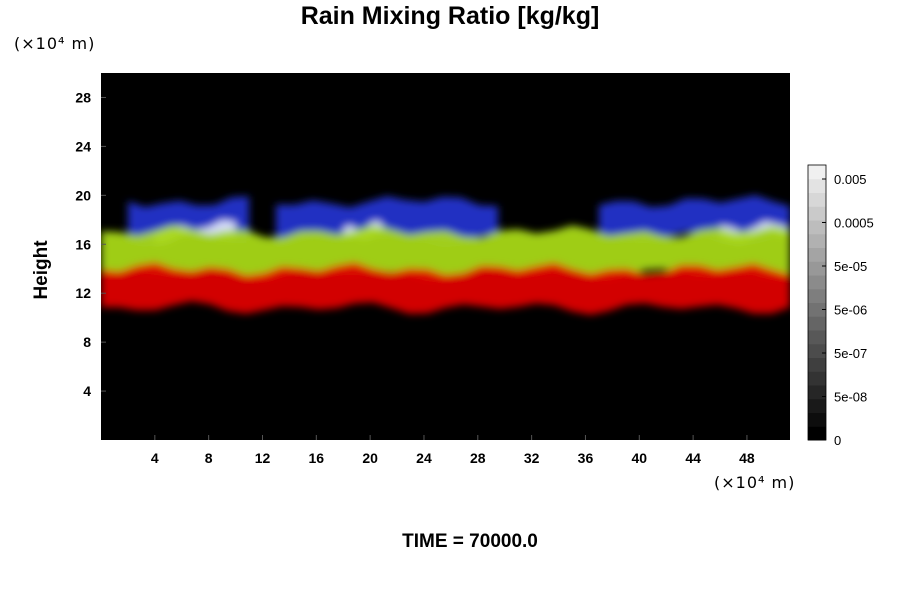 This screenshot has width=900, height=600. Describe the element at coordinates (693, 458) in the screenshot. I see `x-tick-label: 44` at that location.